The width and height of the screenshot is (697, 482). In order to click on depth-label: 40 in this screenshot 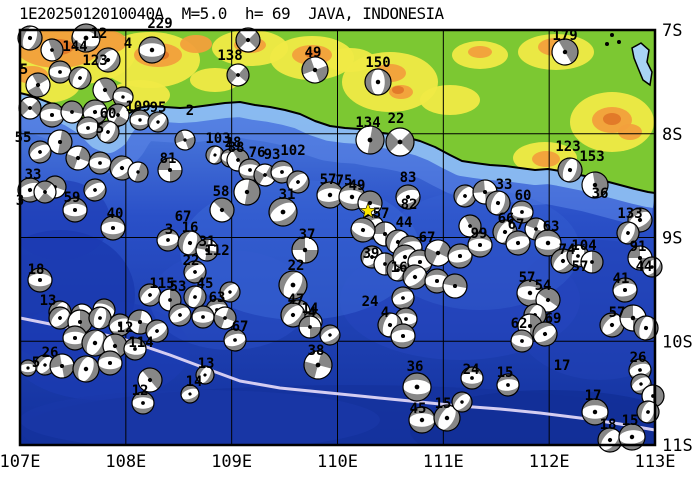, I will do `click(115, 214)`.